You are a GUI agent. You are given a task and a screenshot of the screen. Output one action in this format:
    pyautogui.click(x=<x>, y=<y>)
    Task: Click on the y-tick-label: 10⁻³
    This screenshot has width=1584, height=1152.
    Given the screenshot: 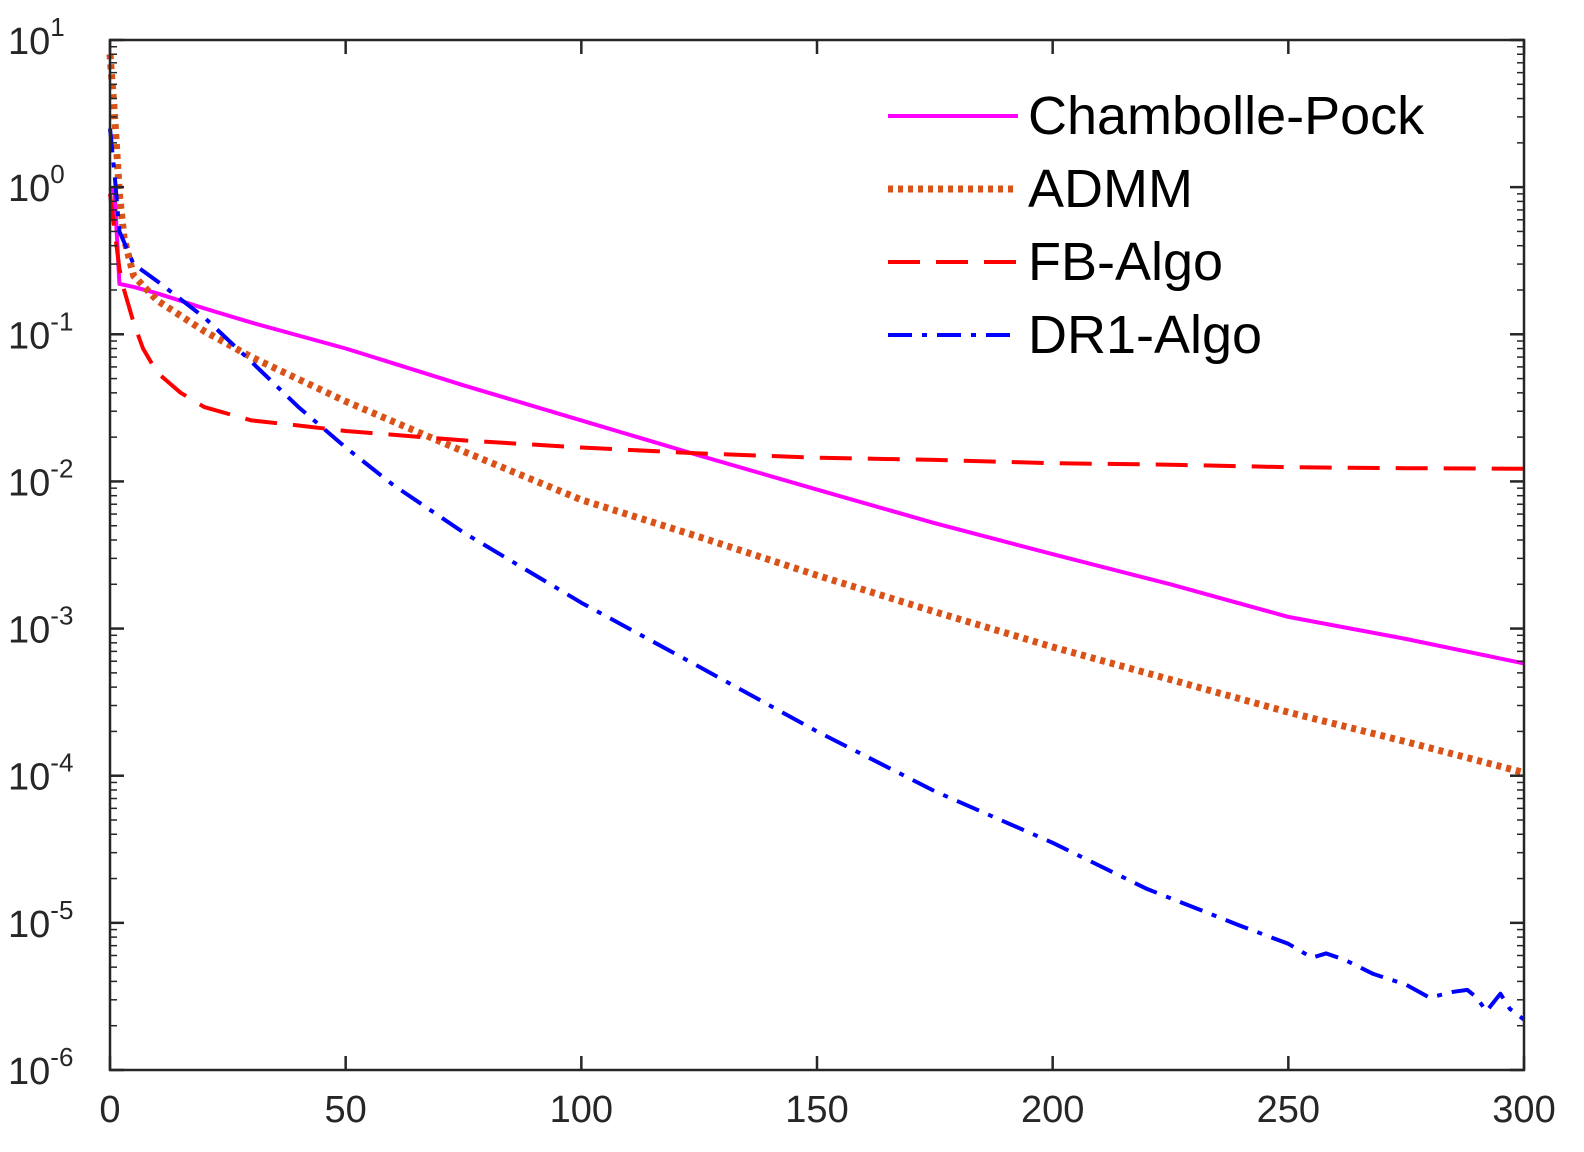 What is the action you would take?
    pyautogui.click(x=40, y=626)
    